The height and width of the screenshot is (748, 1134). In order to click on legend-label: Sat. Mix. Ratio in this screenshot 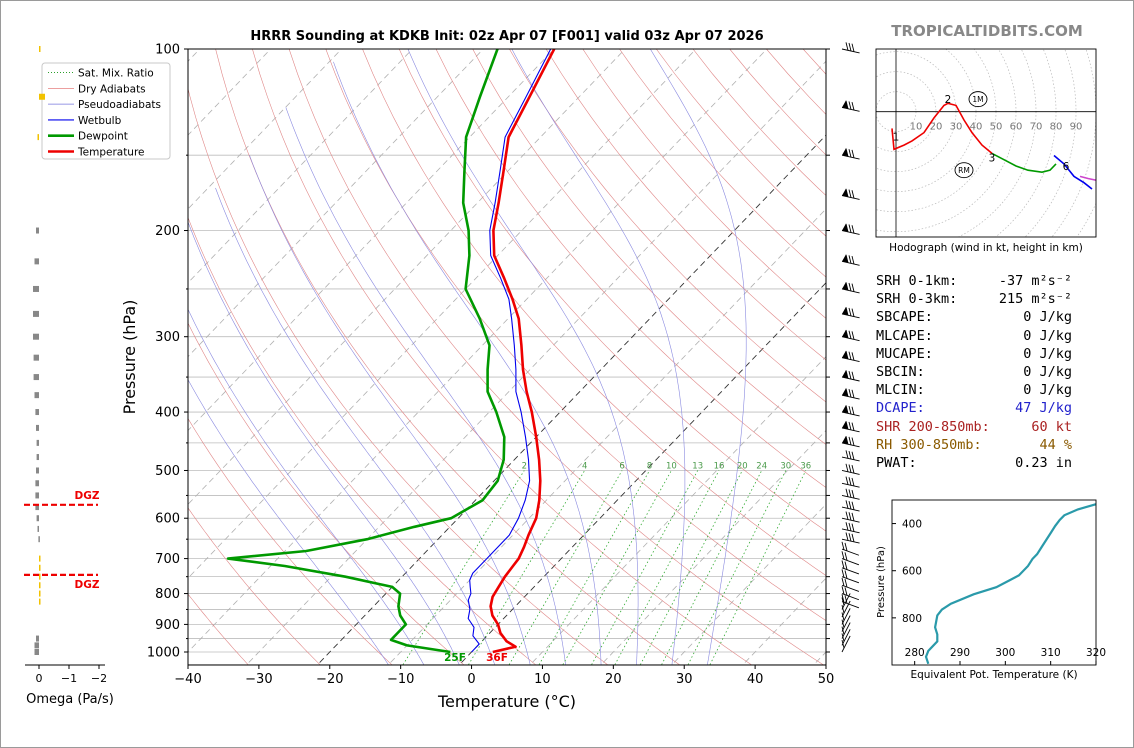, I will do `click(116, 74)`.